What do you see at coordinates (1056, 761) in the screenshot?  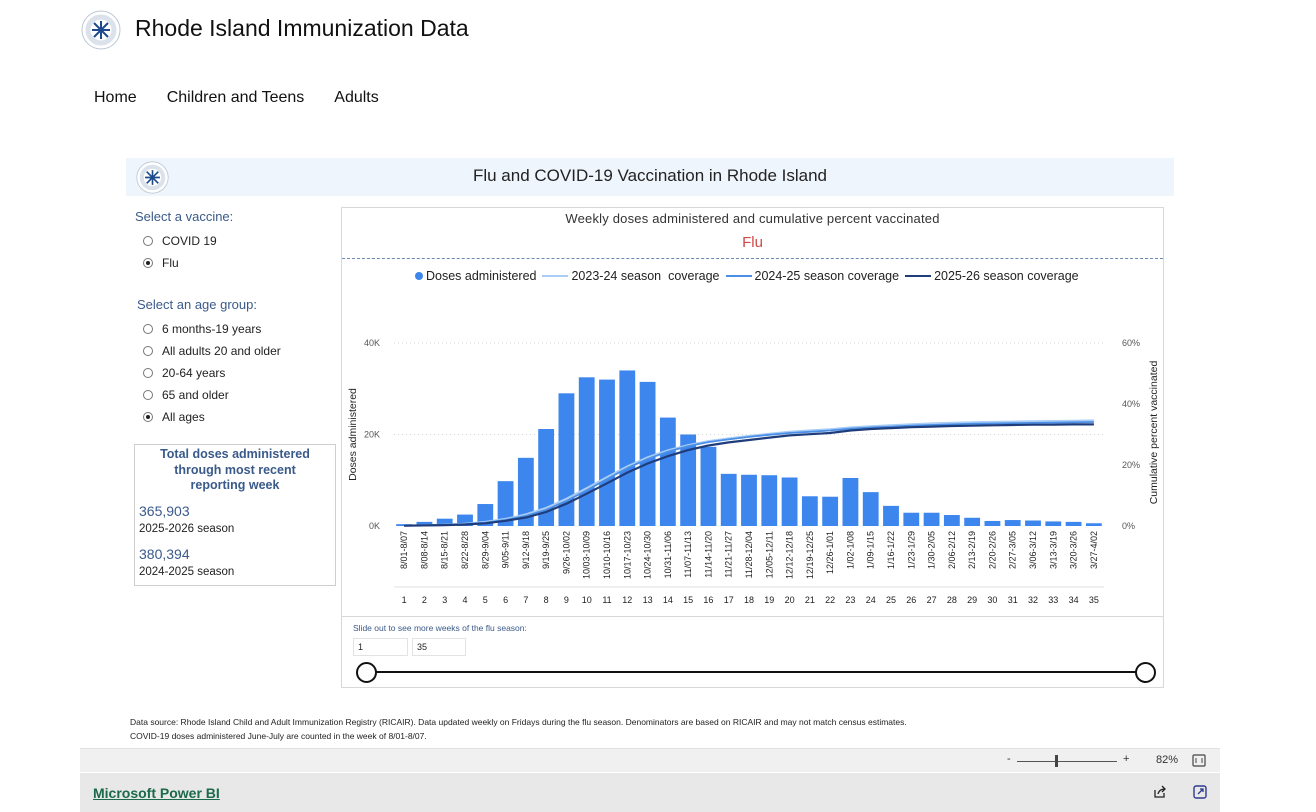 I see `zoom-slider-handle` at bounding box center [1056, 761].